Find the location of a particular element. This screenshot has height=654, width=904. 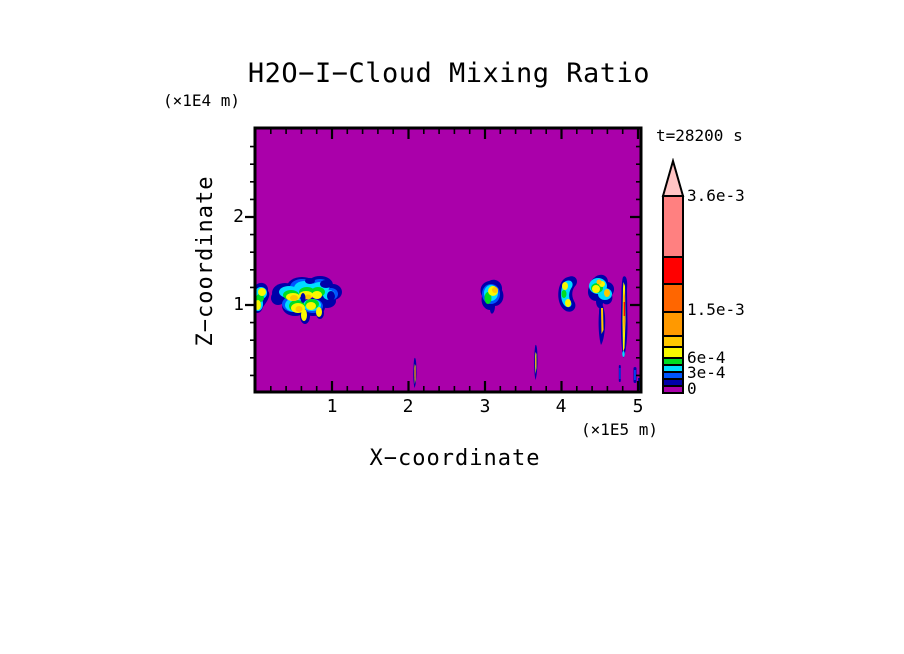

z-axis-unit-label: (×1E4 m) is located at coordinates (202, 100).